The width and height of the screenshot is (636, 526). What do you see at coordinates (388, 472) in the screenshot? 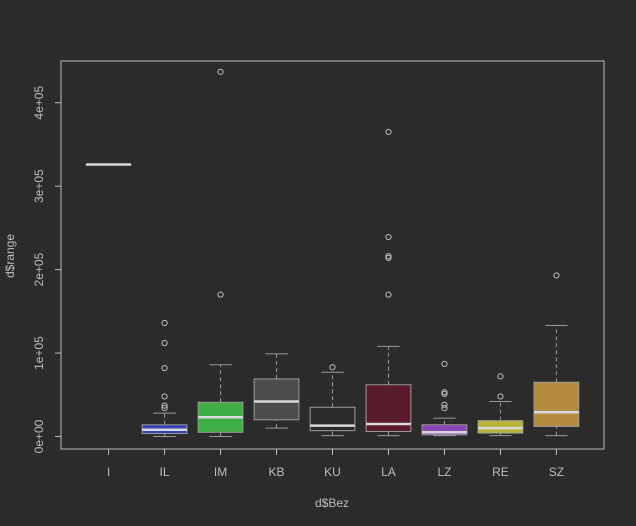
I see `x-tick-label: LA` at bounding box center [388, 472].